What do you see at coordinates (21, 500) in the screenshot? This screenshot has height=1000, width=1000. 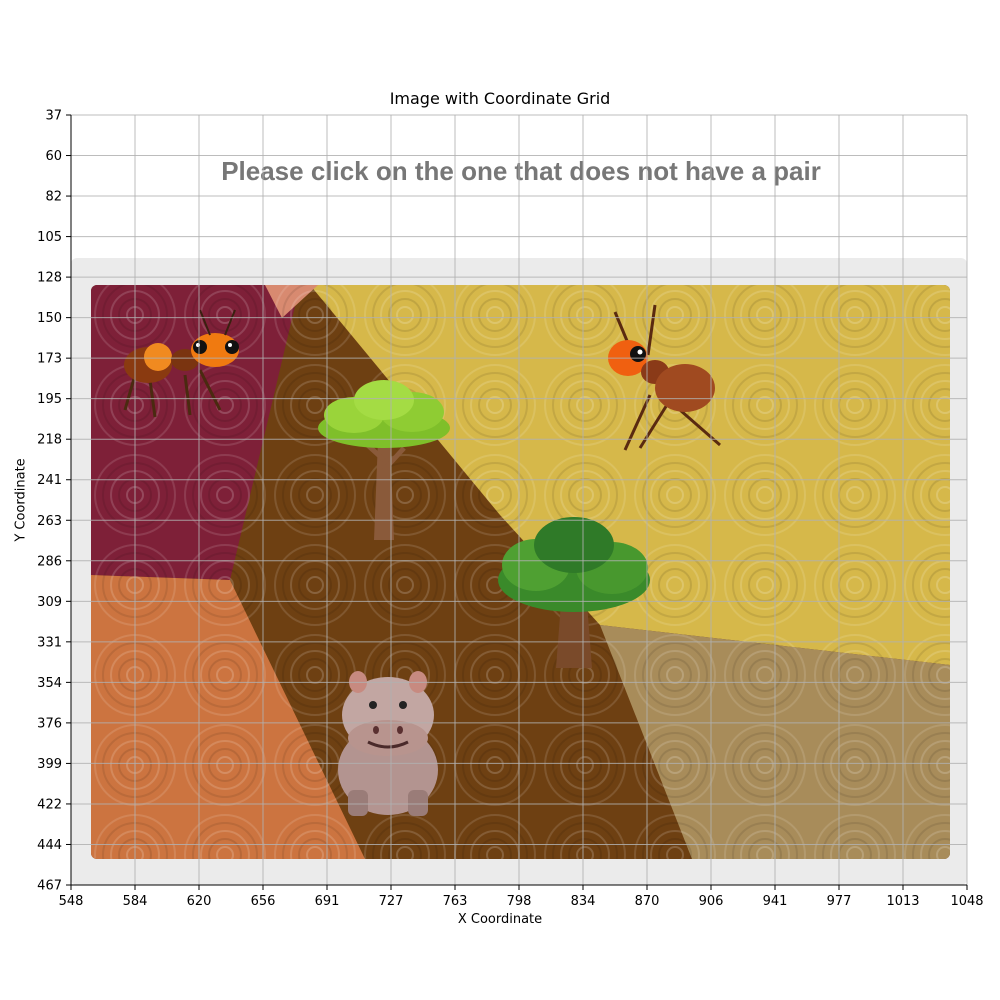 I see `y-axis-label: Y Coordinate` at bounding box center [21, 500].